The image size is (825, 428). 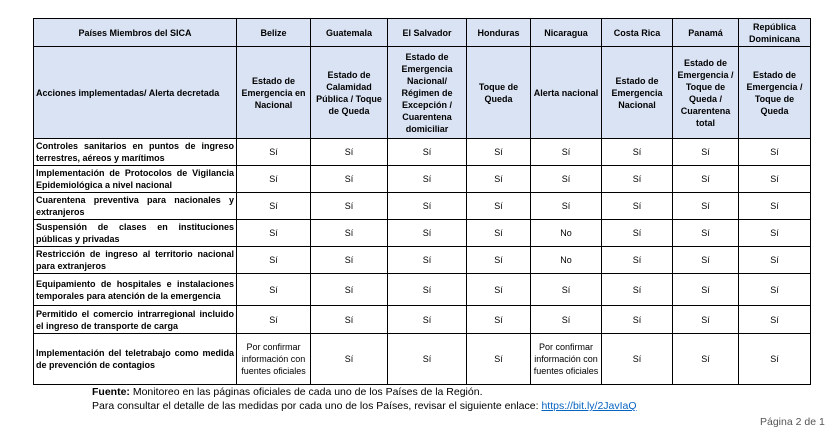 What do you see at coordinates (427, 32) in the screenshot?
I see `cell: El Salvador` at bounding box center [427, 32].